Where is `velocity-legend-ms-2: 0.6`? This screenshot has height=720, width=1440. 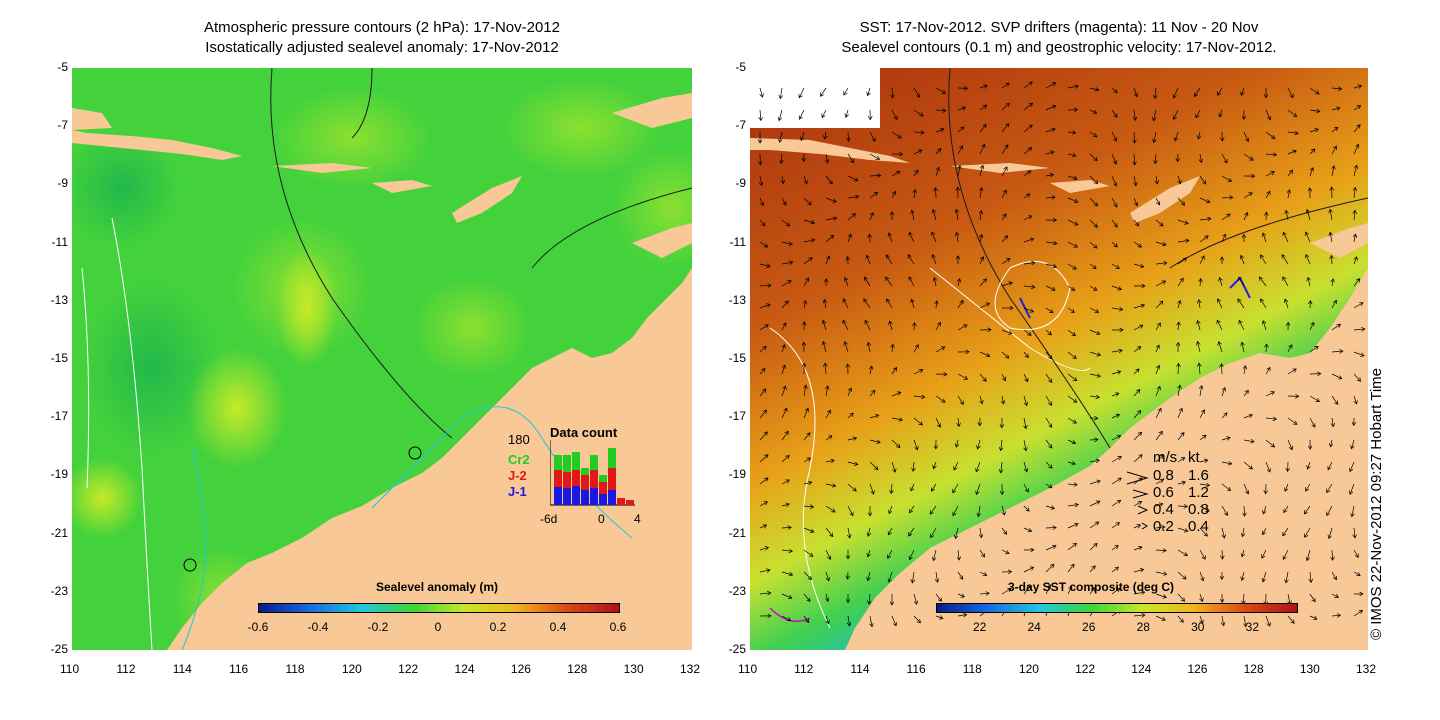 velocity-legend-ms-2: 0.6 is located at coordinates (1163, 492).